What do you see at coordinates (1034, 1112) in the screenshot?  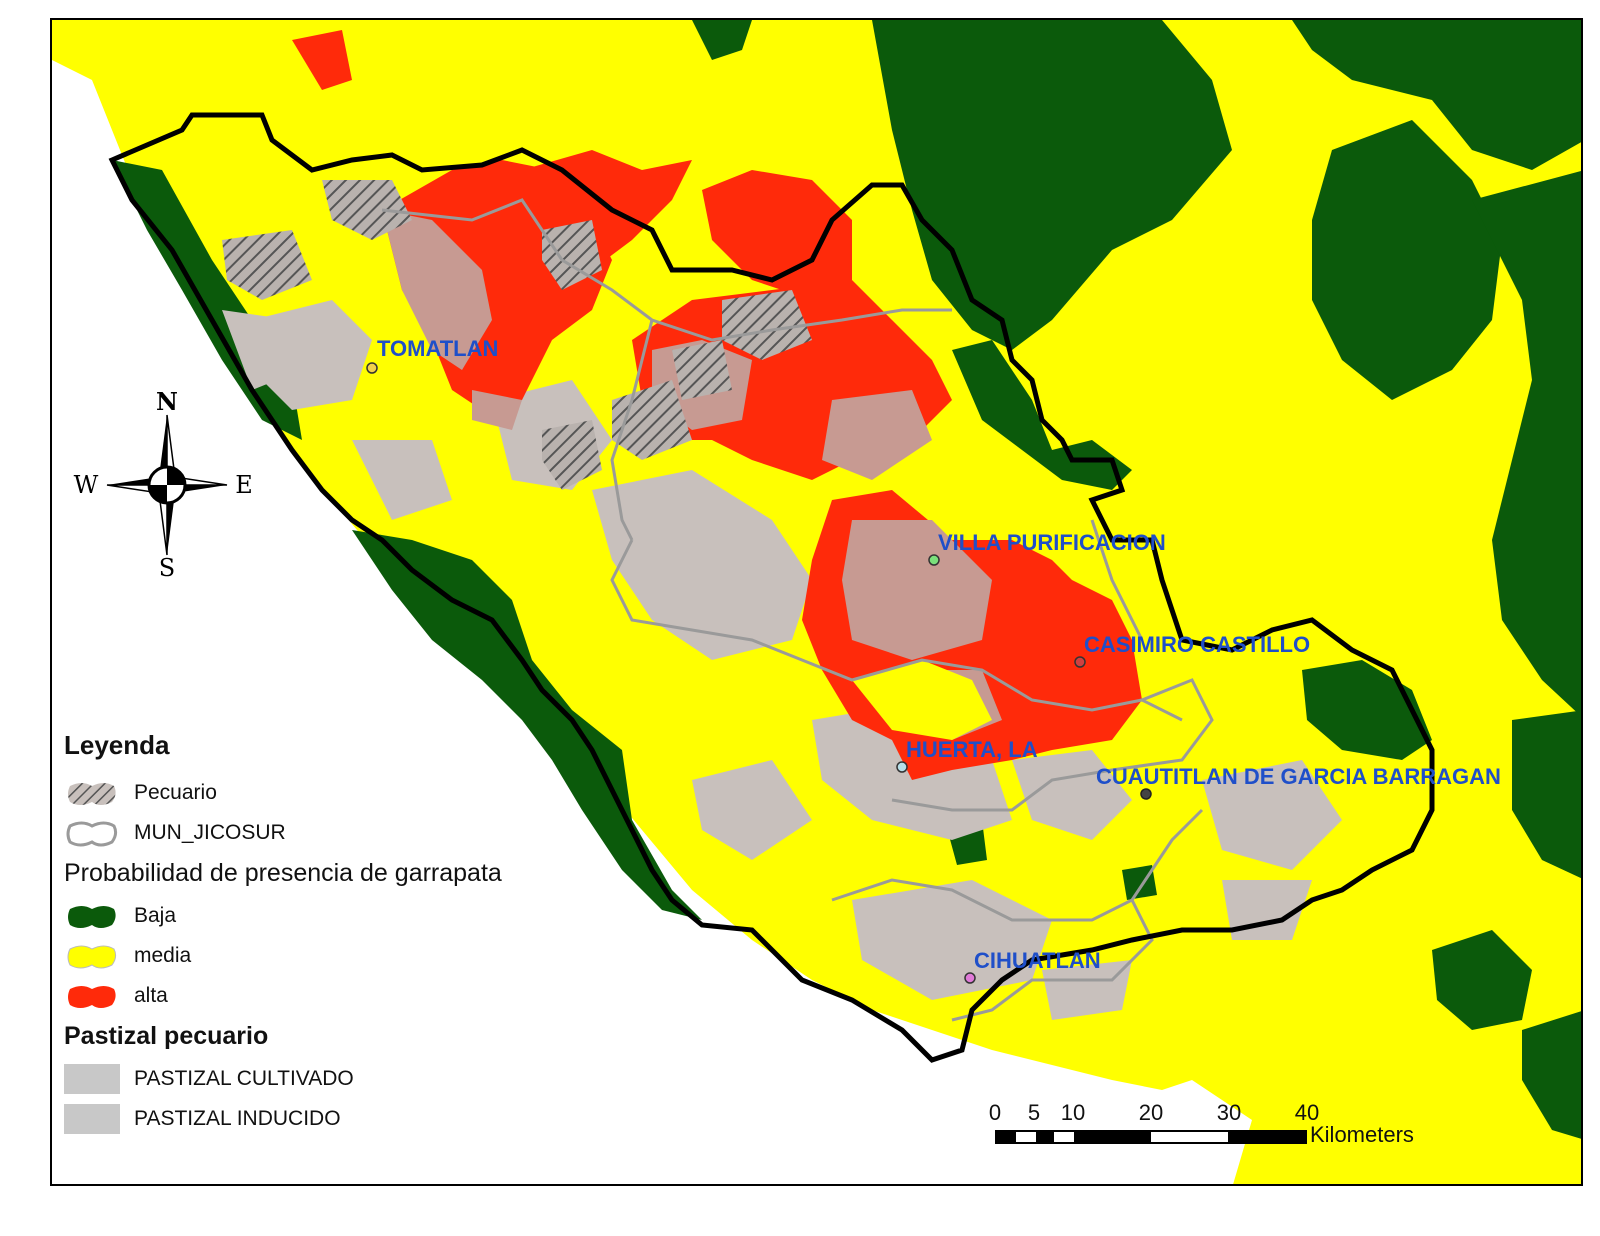 I see `scale-tick-5: 5` at bounding box center [1034, 1112].